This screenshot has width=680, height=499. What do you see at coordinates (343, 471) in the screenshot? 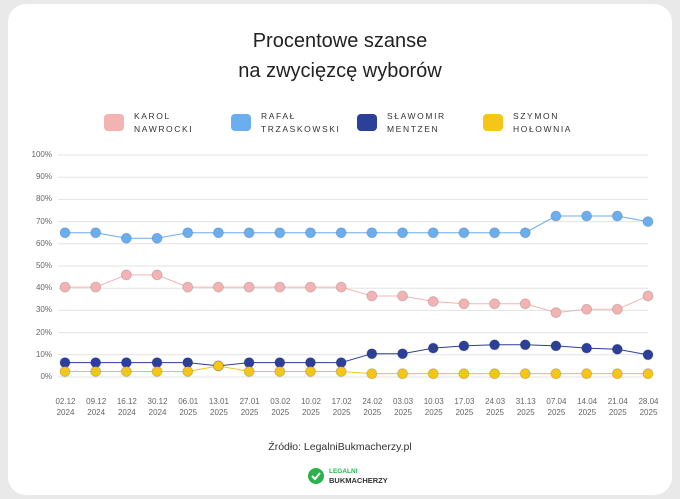
I see `logo-text: LEGALNI` at bounding box center [343, 471].